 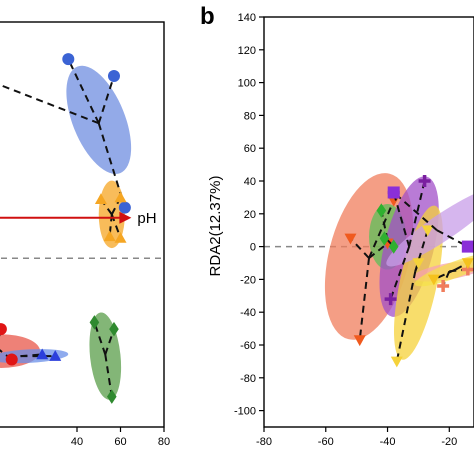 I want to click on y-tick-label: -40, so click(x=248, y=313).